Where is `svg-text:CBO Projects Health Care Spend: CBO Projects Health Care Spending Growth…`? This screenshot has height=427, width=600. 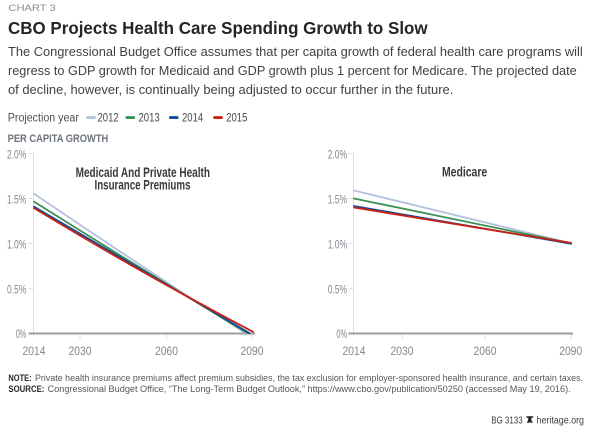 svg-text:CBO Projects Health Care Spend: CBO Projects Health Care Spending Growth… is located at coordinates (218, 28).